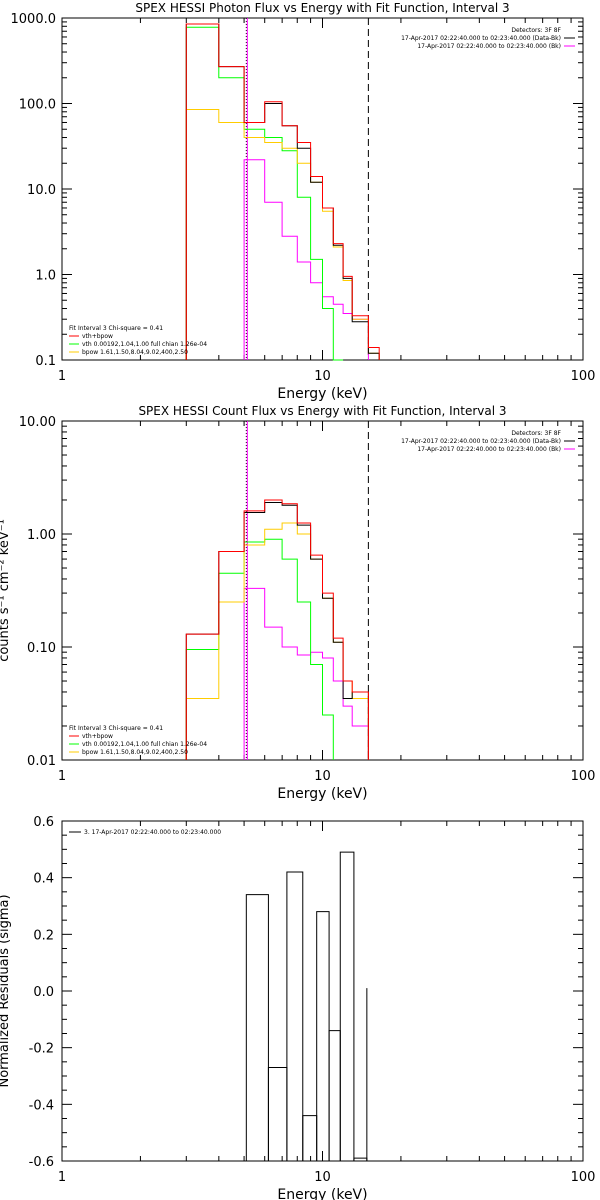 The height and width of the screenshot is (1200, 600). What do you see at coordinates (41, 648) in the screenshot?
I see `chart2-ytick-label: 0.10` at bounding box center [41, 648].